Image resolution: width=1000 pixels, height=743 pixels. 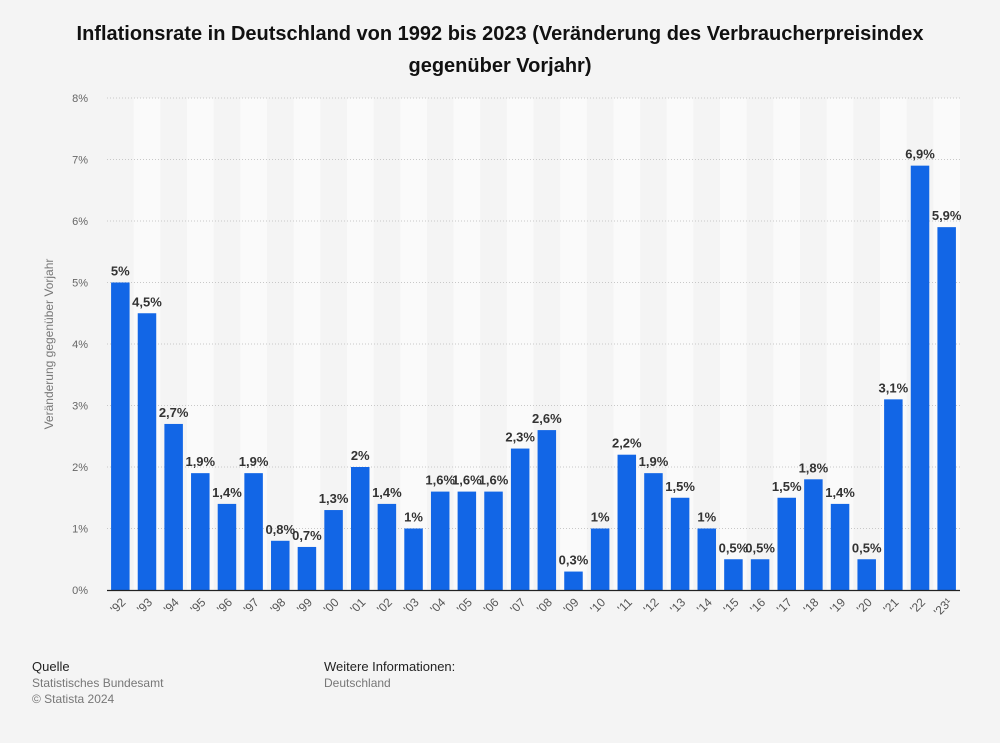 I want to click on x-tick-label: '95, so click(x=197, y=605).